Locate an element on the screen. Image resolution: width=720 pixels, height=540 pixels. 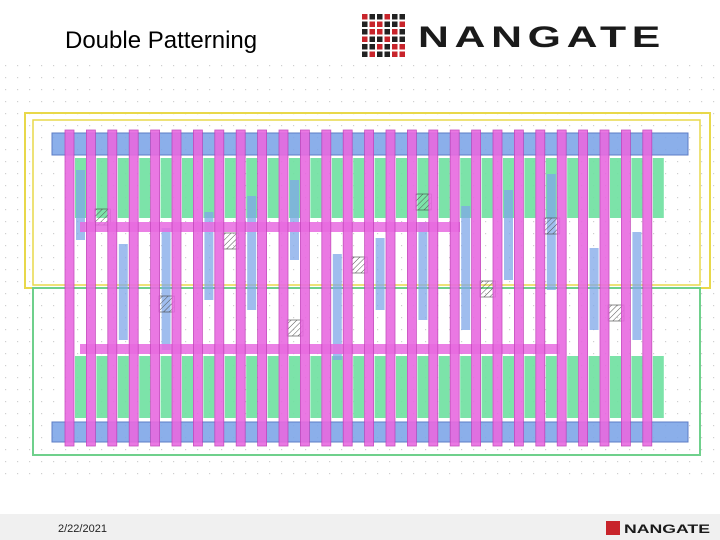
logo-text: NANGATE is located at coordinates (542, 37).